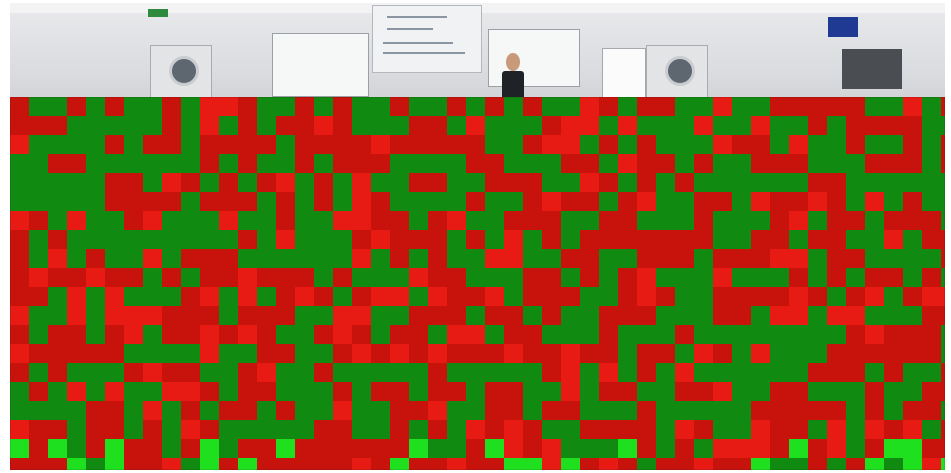 Image resolution: width=951 pixels, height=473 pixels. What do you see at coordinates (424, 53) in the screenshot?
I see `slide-text-line` at bounding box center [424, 53].